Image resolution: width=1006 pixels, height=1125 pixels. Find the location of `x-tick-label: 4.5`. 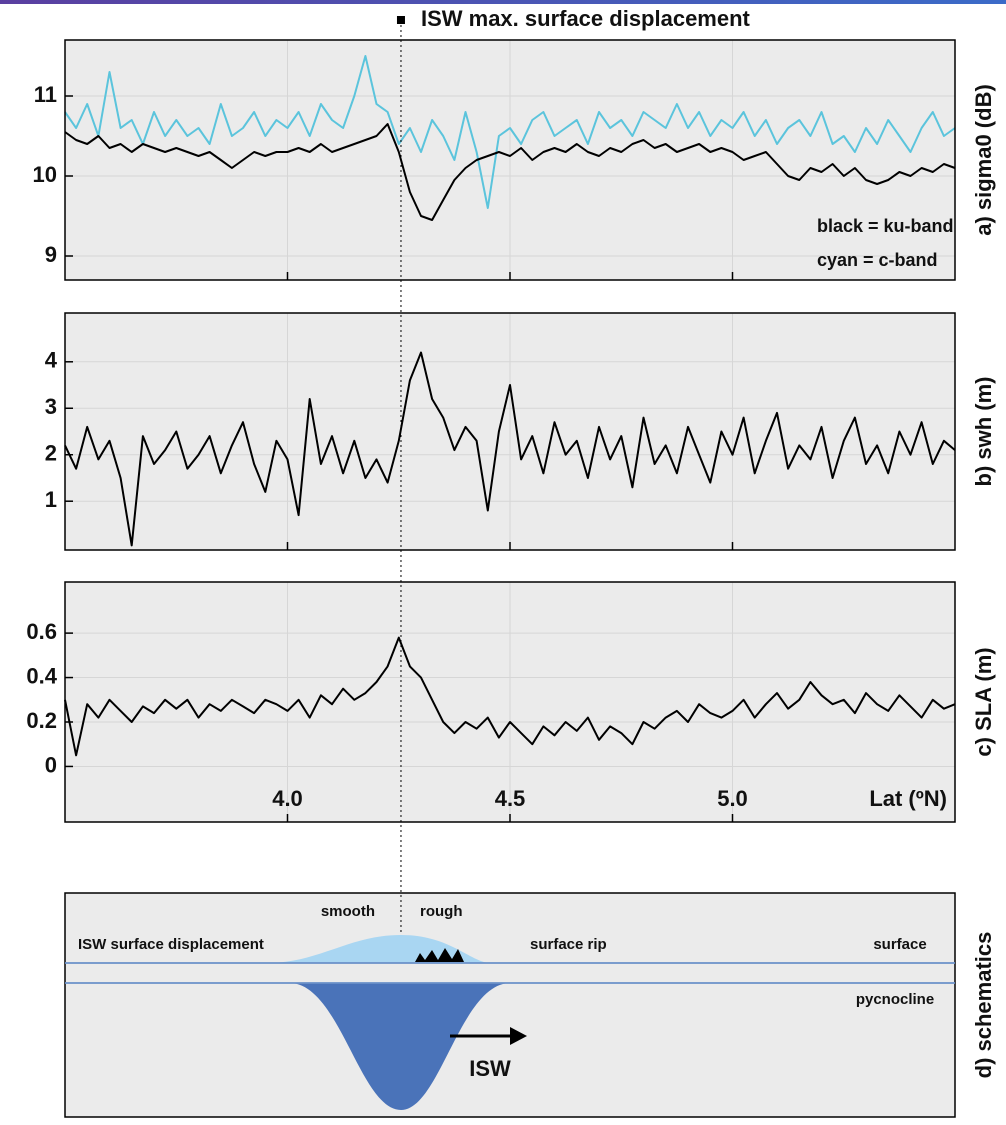

x-tick-label: 4.5 is located at coordinates (510, 798).